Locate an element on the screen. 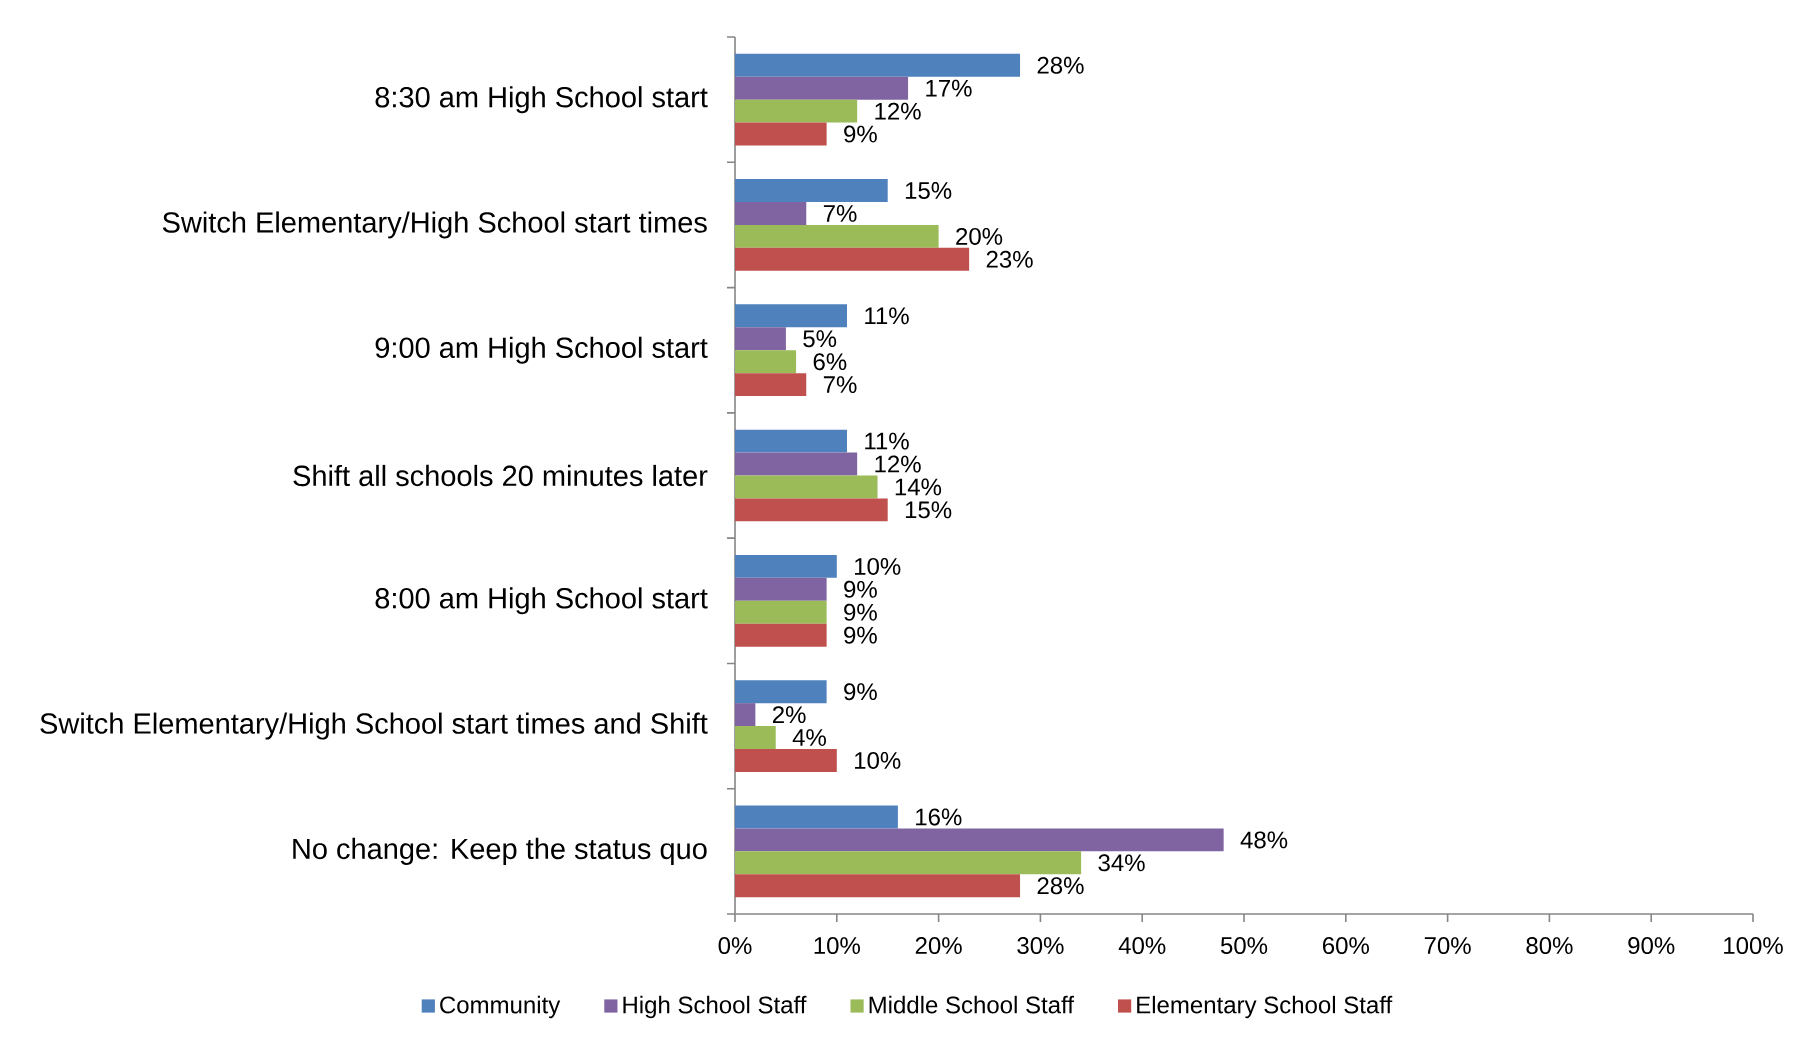 This screenshot has width=1818, height=1041. y-tick-label: Shift all schools 20 minutes later is located at coordinates (500, 475).